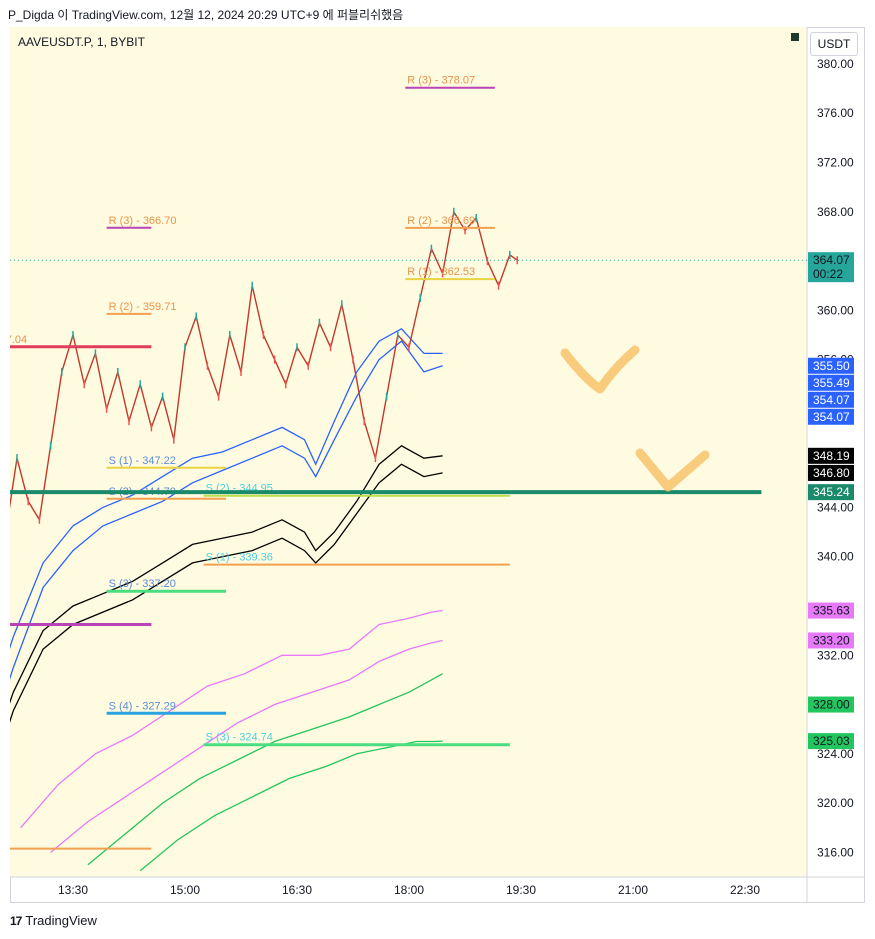  I want to click on price-badge-value: 345.24, so click(831, 492).